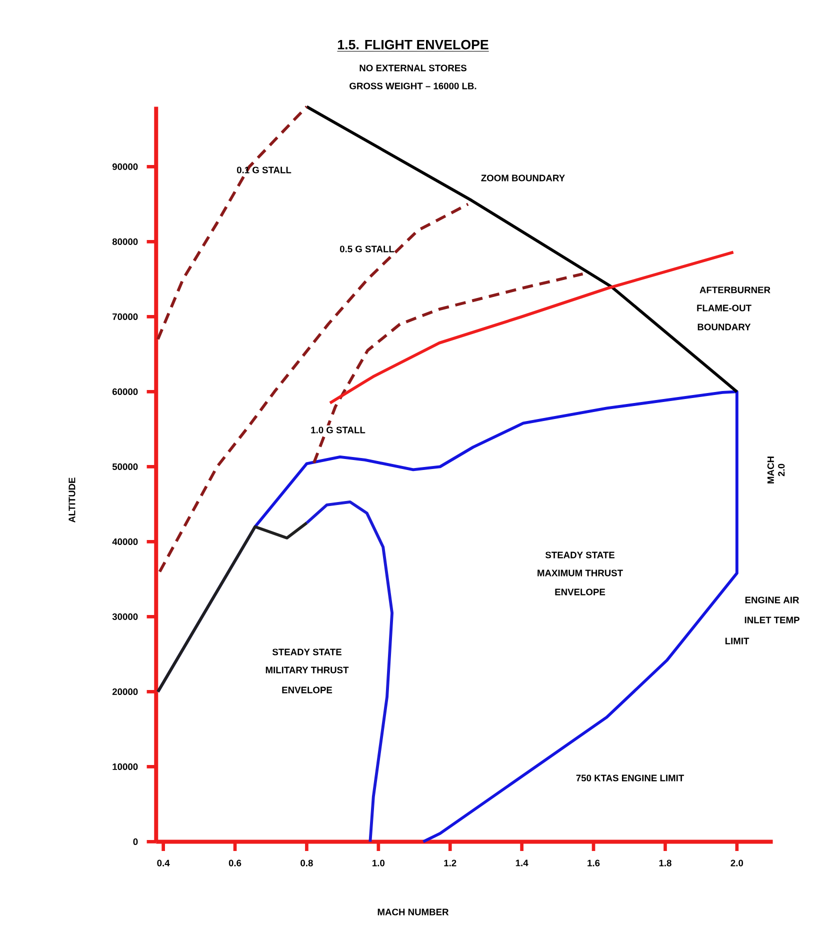 Image resolution: width=827 pixels, height=930 pixels. I want to click on y-tick-label: 90000, so click(125, 166).